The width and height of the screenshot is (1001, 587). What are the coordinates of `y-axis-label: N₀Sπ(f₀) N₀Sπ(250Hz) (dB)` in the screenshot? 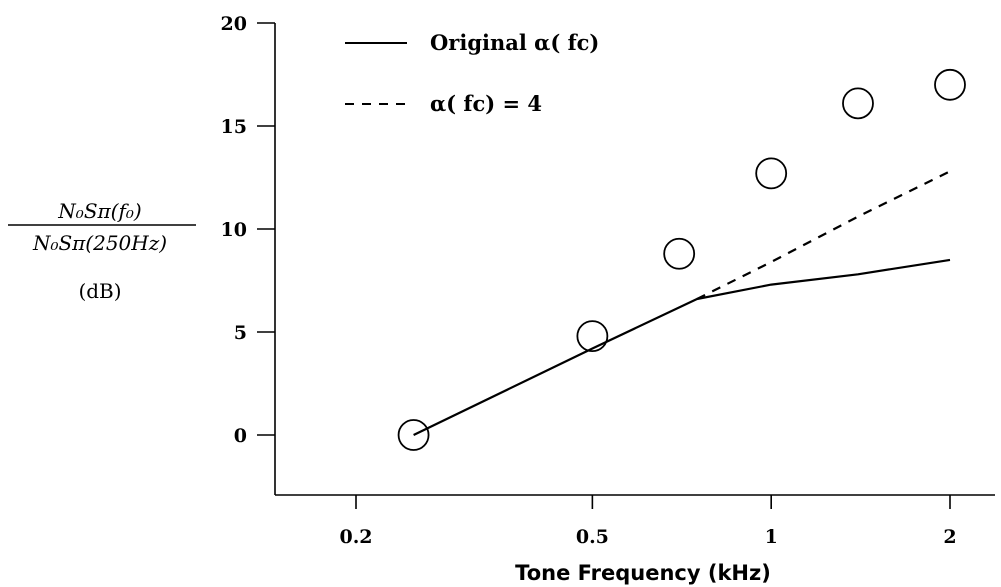 It's located at (102, 251).